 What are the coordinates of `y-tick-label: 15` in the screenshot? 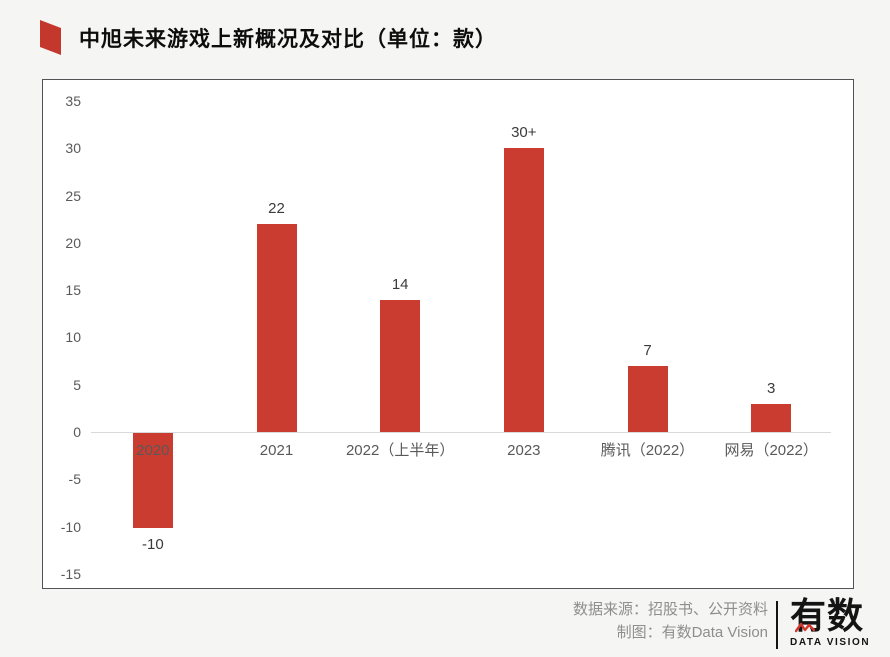 It's located at (73, 290).